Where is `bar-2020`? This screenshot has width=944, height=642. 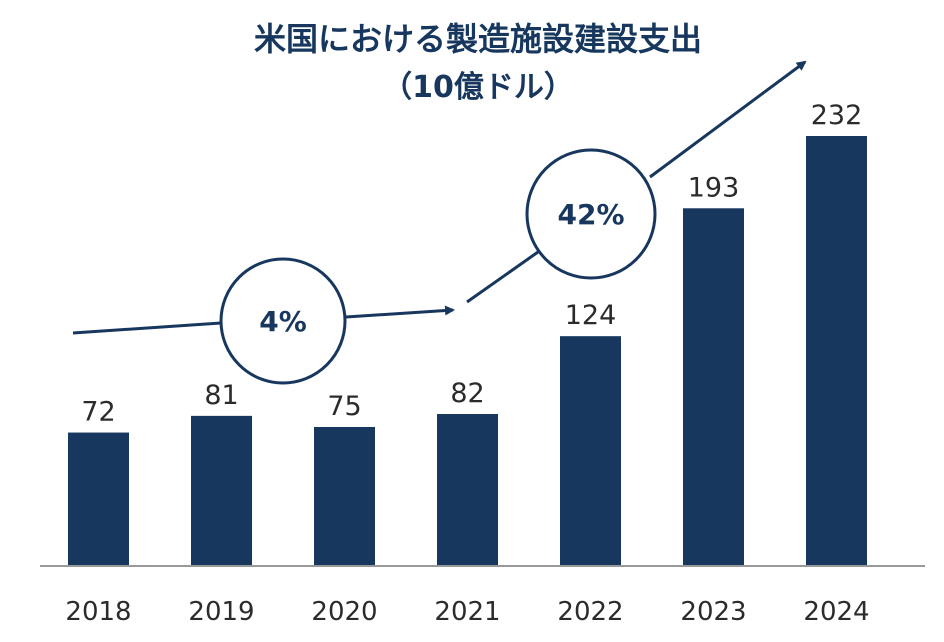
bar-2020 is located at coordinates (344, 496).